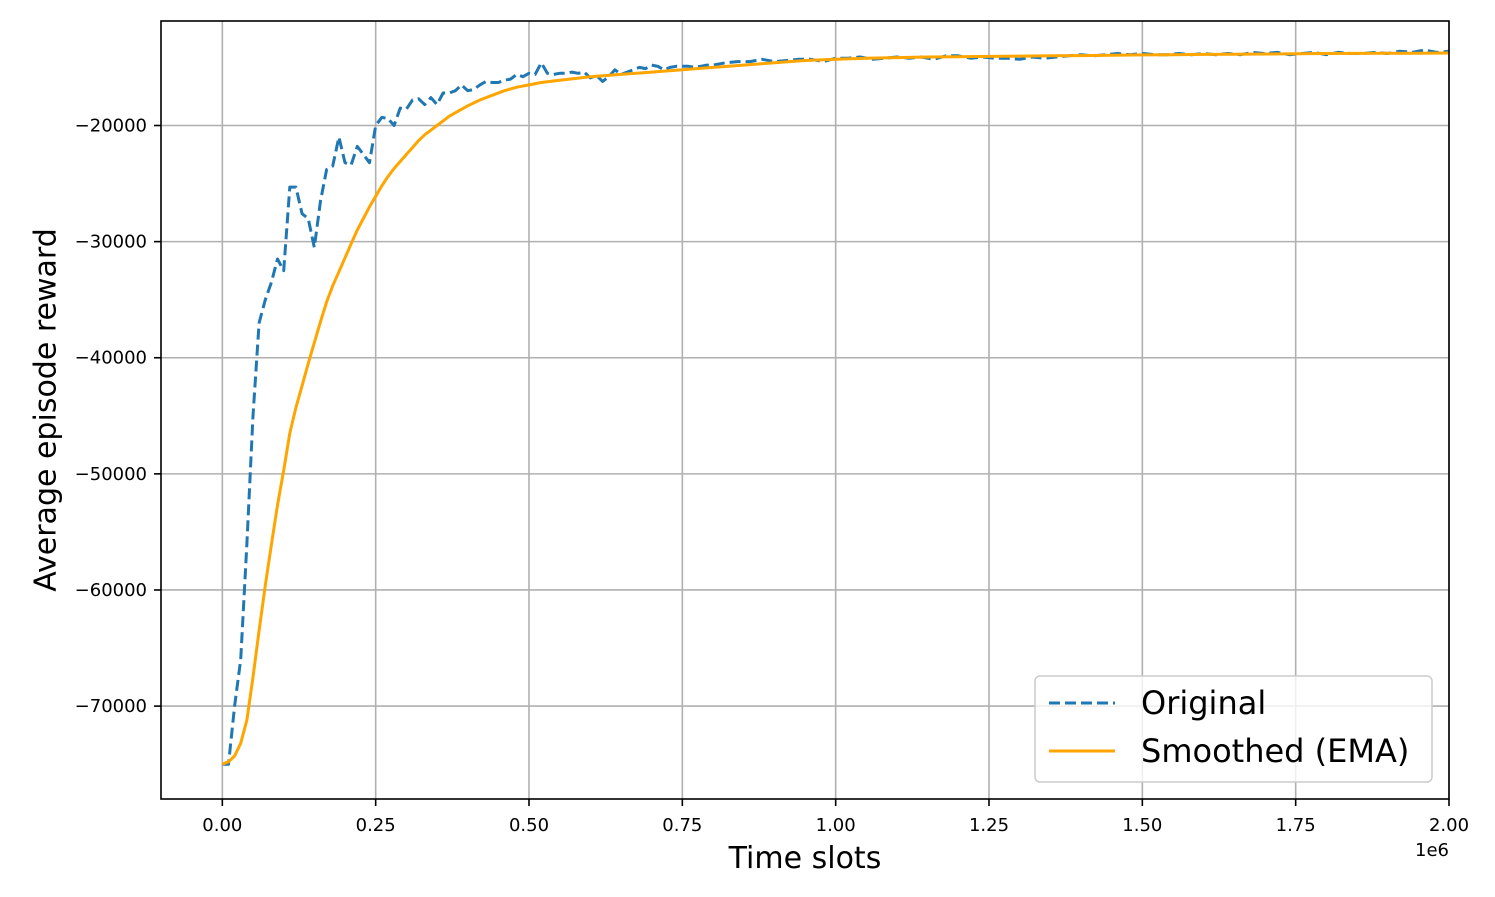  Describe the element at coordinates (111, 242) in the screenshot. I see `y-tick-label: −30000` at that location.